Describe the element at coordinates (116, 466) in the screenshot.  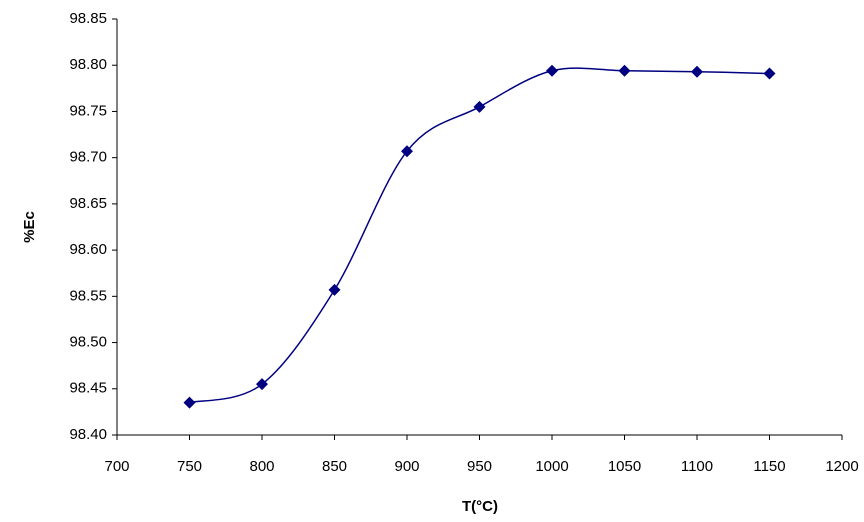
I see `x-tick-label: 700` at that location.